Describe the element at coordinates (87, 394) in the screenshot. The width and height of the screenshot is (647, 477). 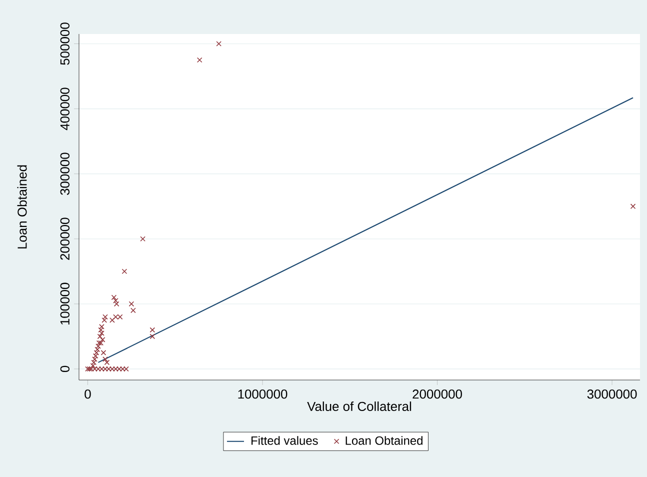
I see `x-tick-label: 0` at that location.